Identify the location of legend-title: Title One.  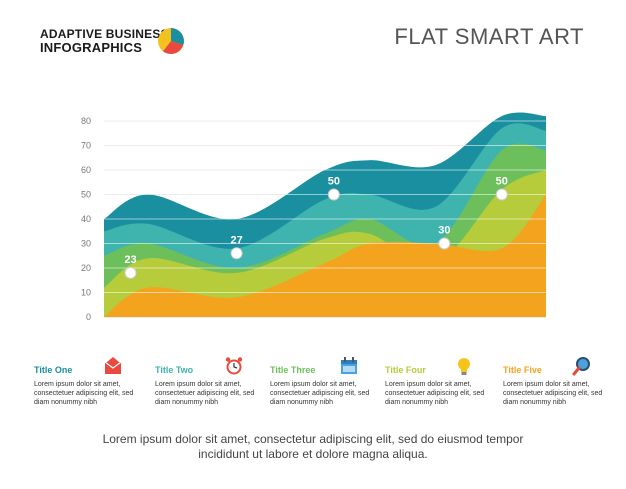
(53, 370).